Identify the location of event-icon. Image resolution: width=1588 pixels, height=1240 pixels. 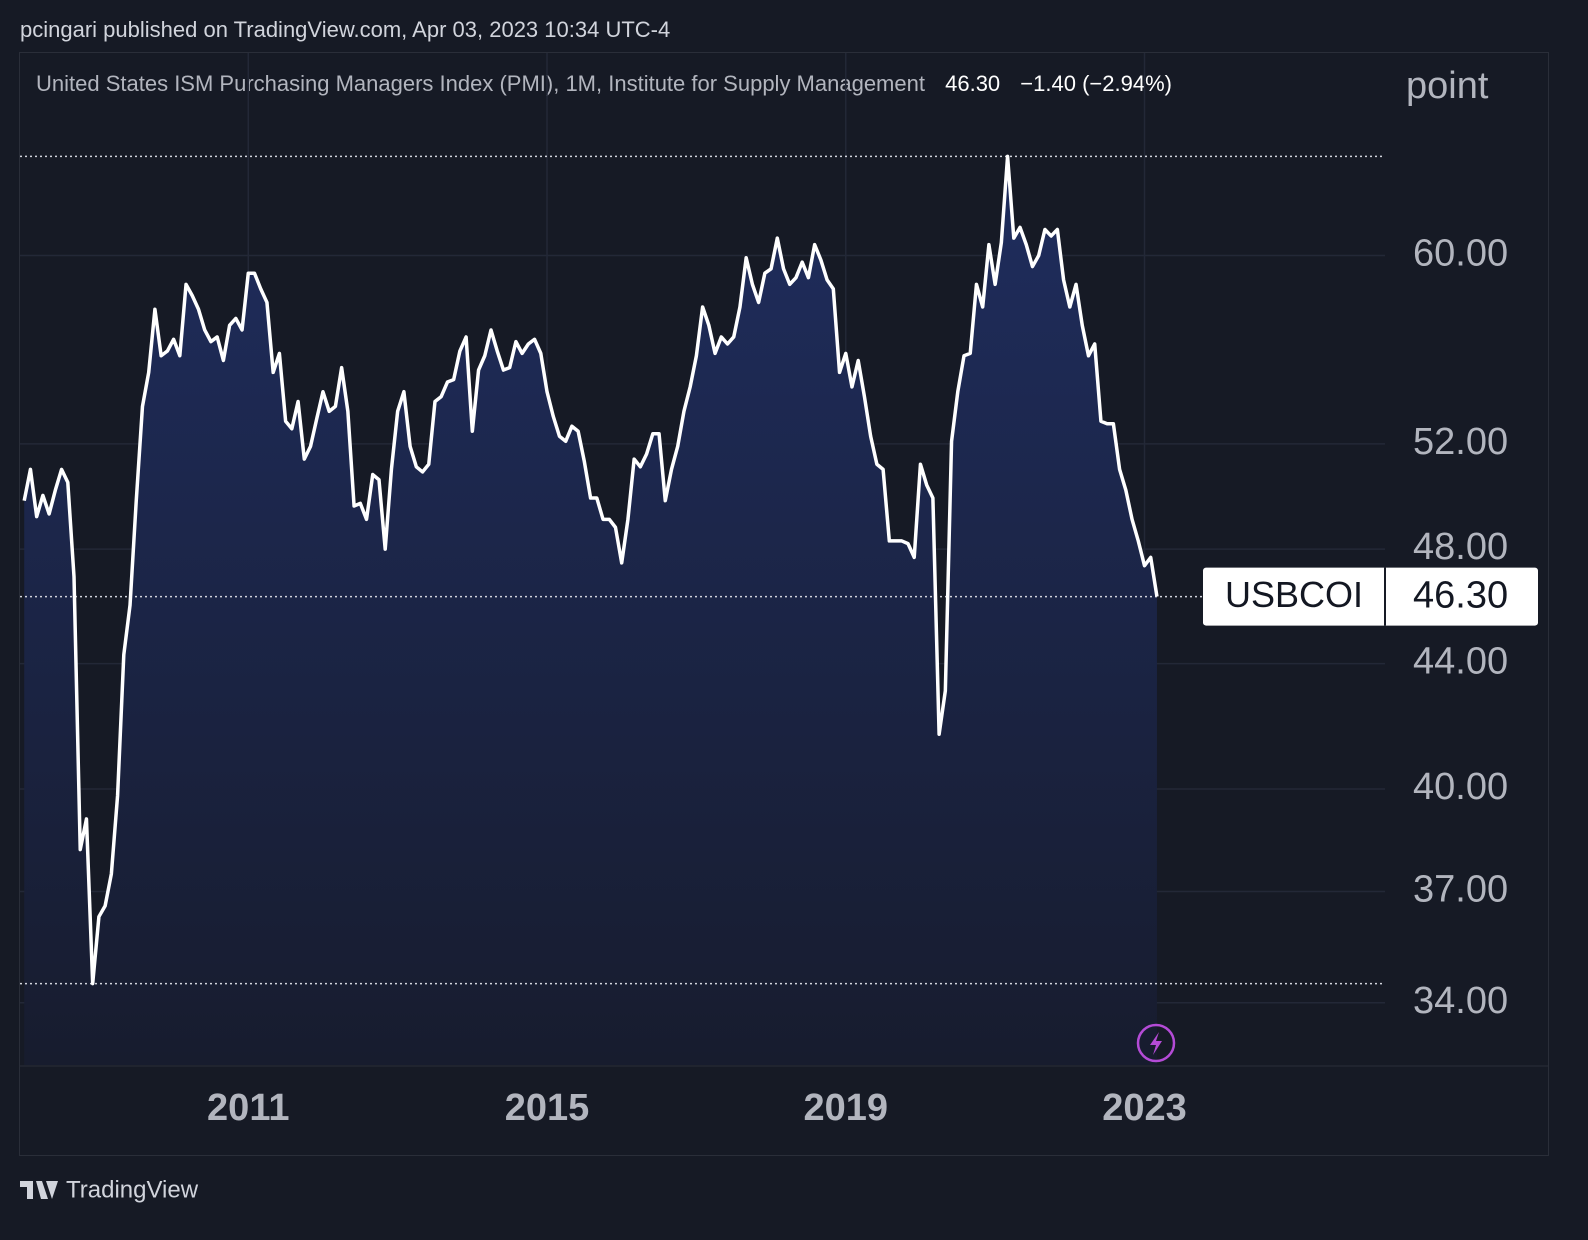
(1156, 1043).